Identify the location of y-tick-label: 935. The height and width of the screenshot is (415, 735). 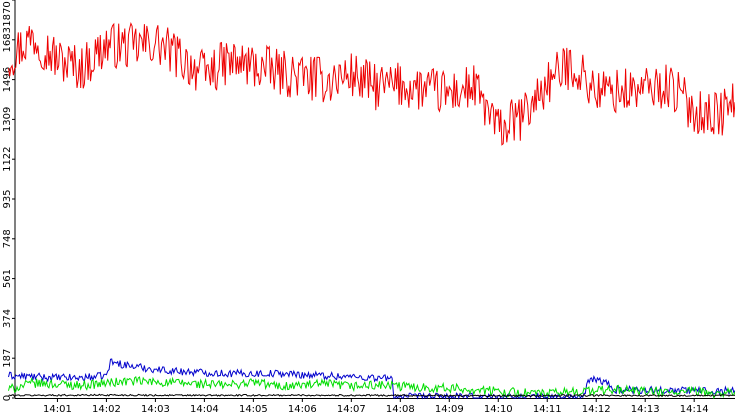
(7, 198).